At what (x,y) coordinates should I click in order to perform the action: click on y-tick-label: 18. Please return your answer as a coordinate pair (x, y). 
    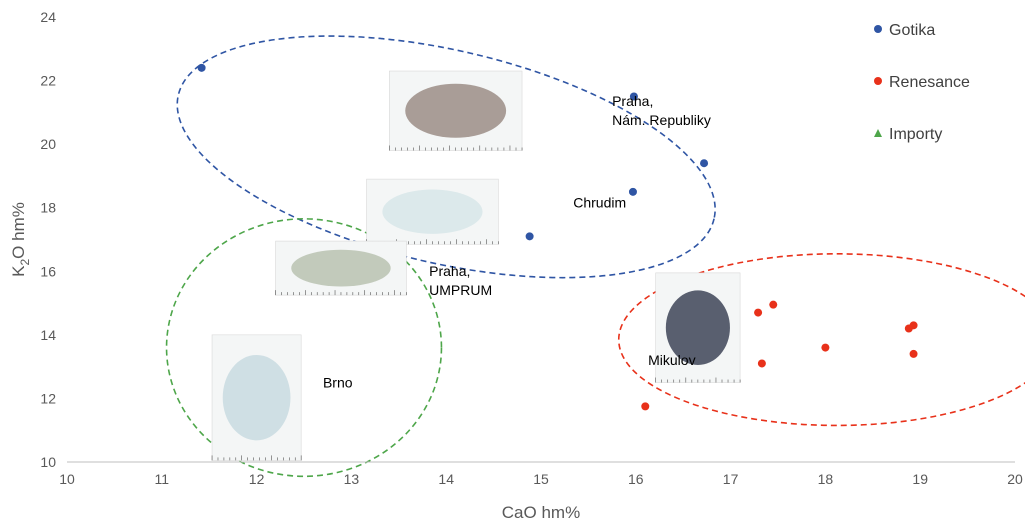
    Looking at the image, I should click on (48, 208).